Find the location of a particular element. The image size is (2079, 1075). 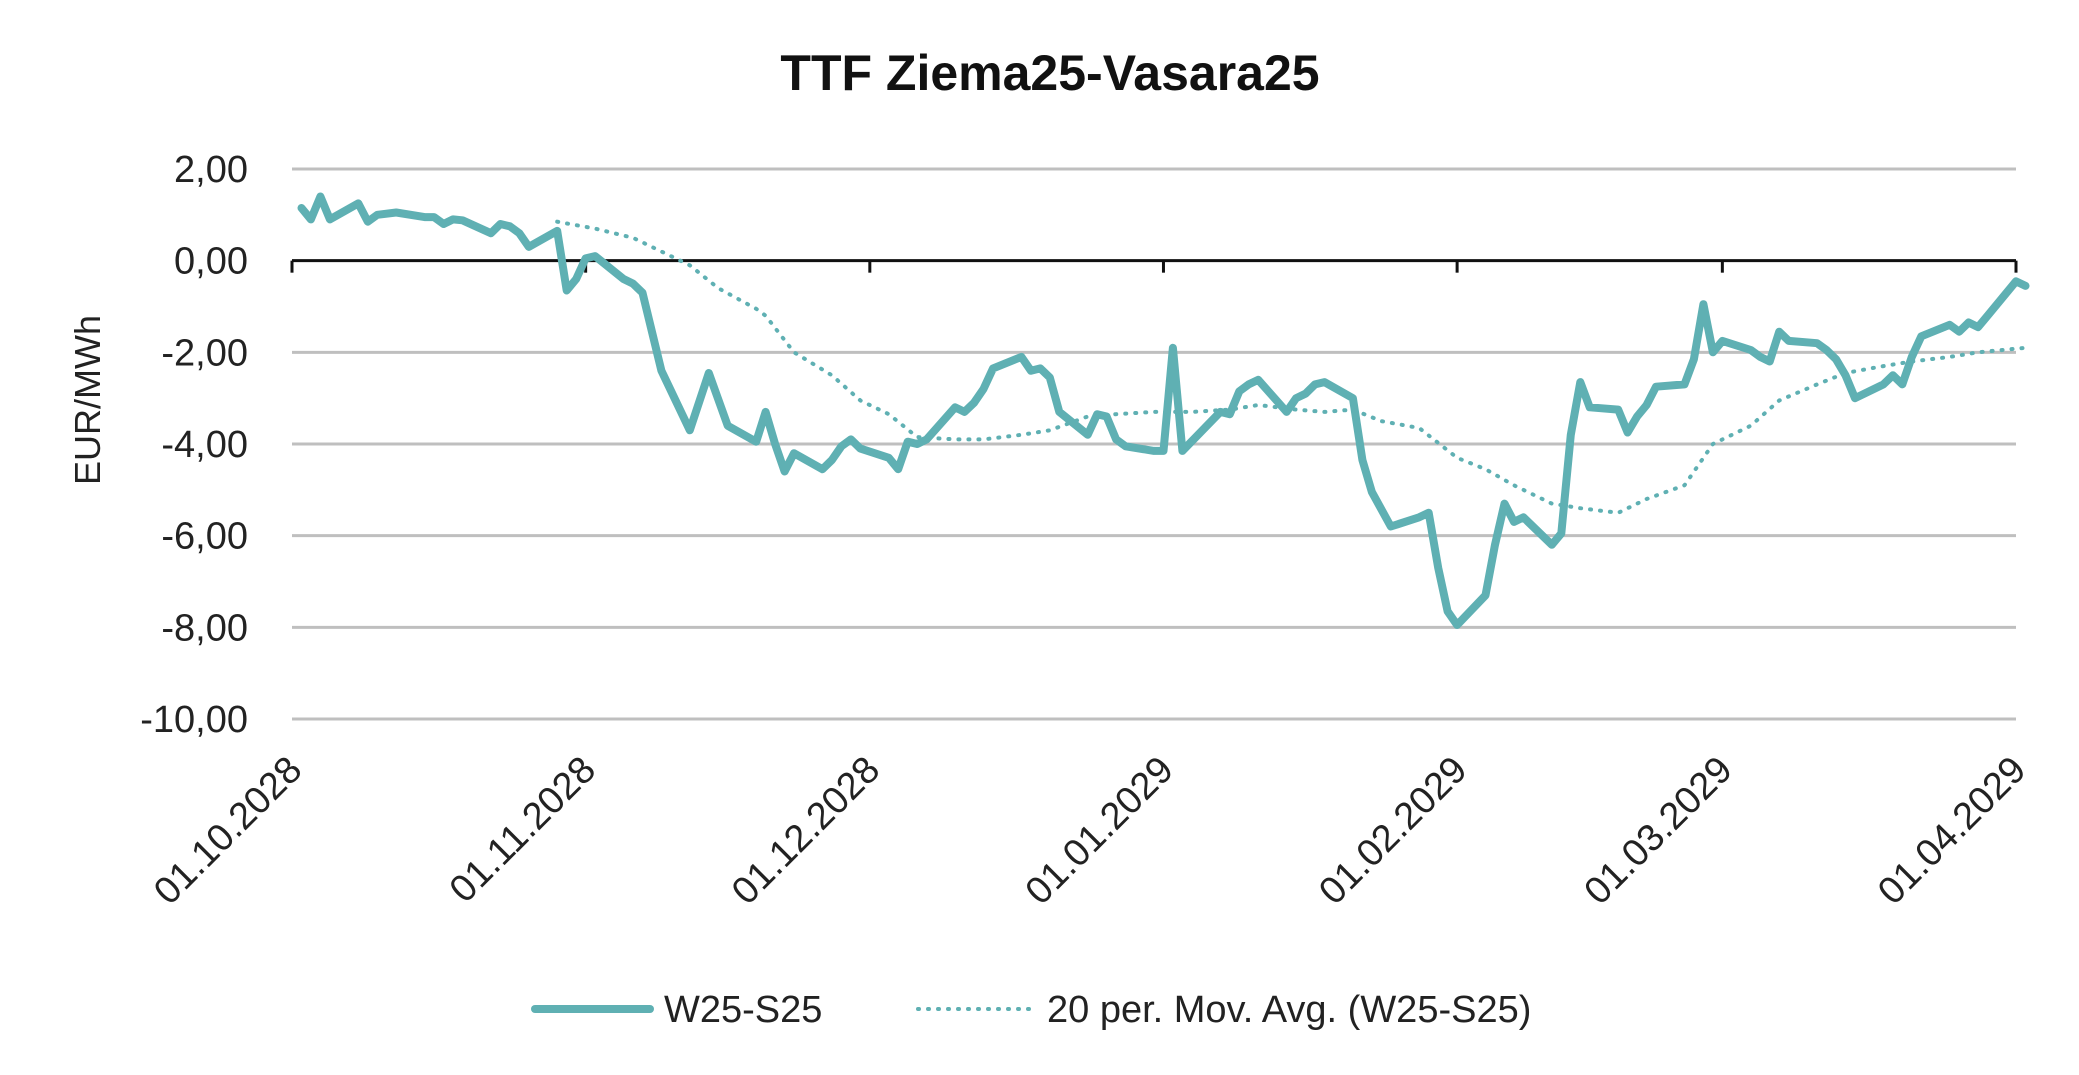

y-tick-labels: 2,00 0,00 -2,00 -4,00 -6,00 -8,00 -10,00 is located at coordinates (194, 445).